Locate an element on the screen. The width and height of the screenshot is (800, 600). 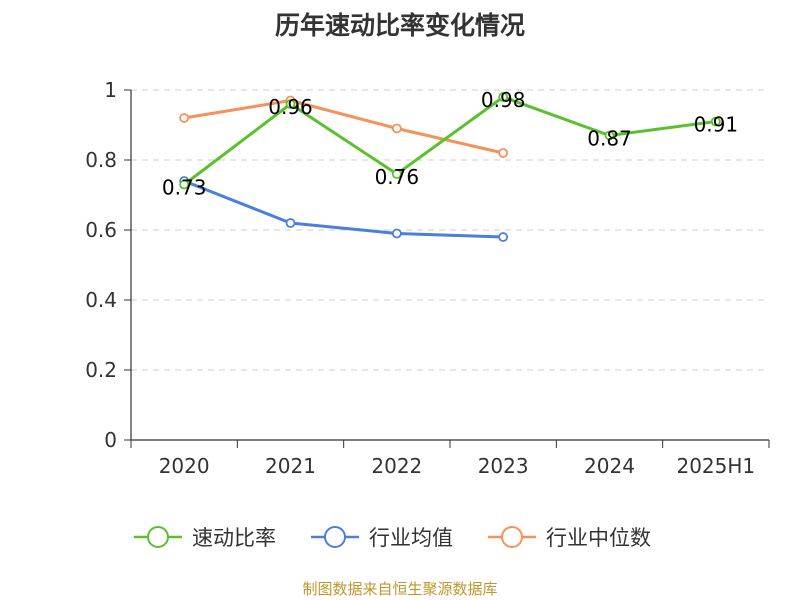
data-labels: 0.73 0.96 0.76 0.98 0.87 0.91 is located at coordinates (450, 144).